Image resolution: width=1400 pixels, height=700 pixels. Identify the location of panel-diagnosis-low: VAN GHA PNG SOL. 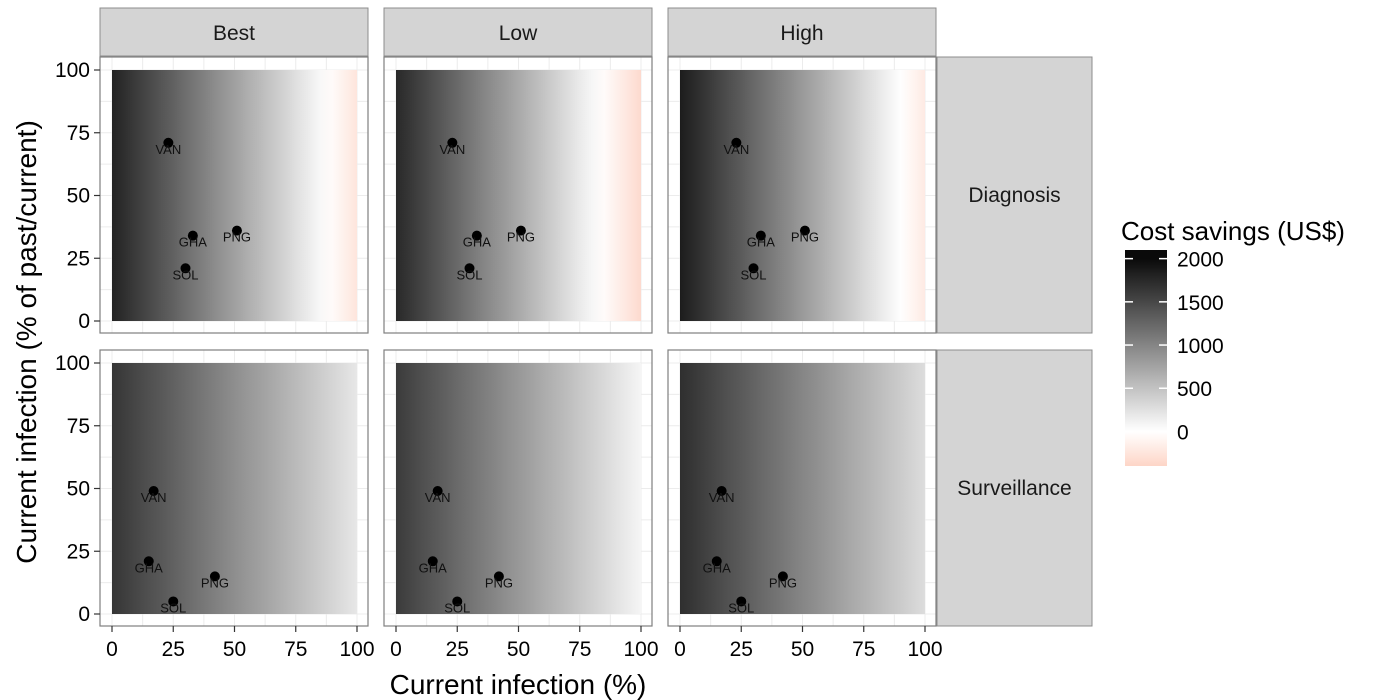
(518, 195).